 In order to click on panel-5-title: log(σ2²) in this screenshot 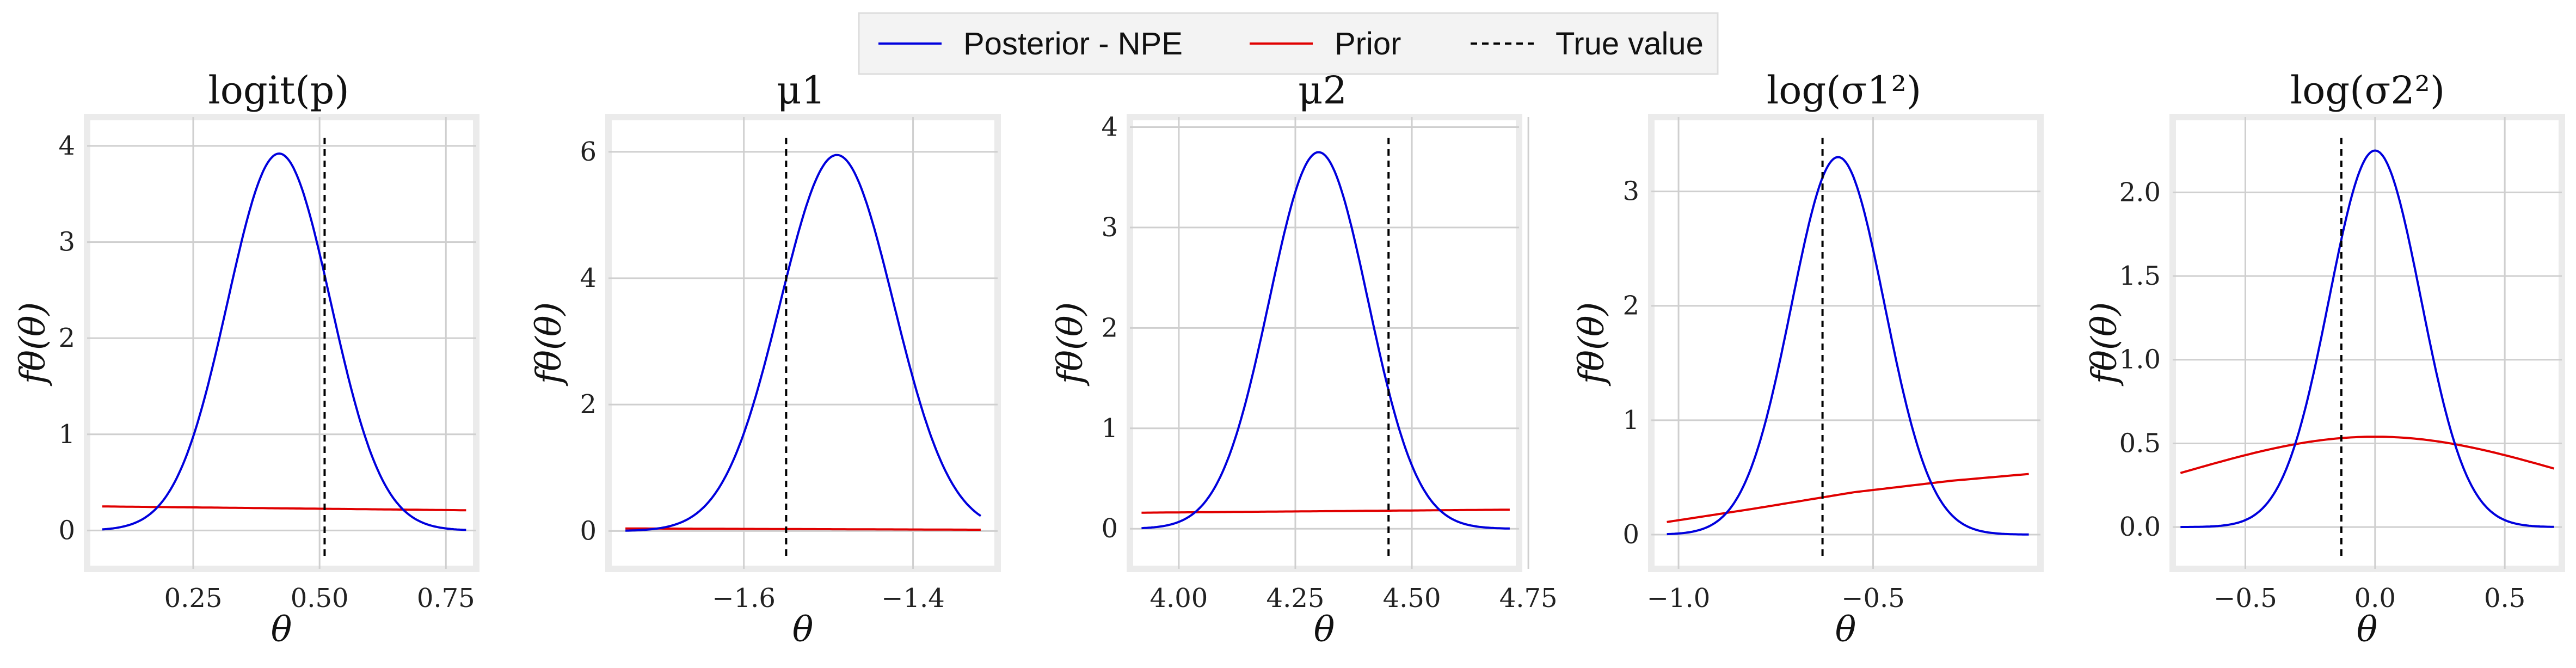, I will do `click(2367, 90)`.